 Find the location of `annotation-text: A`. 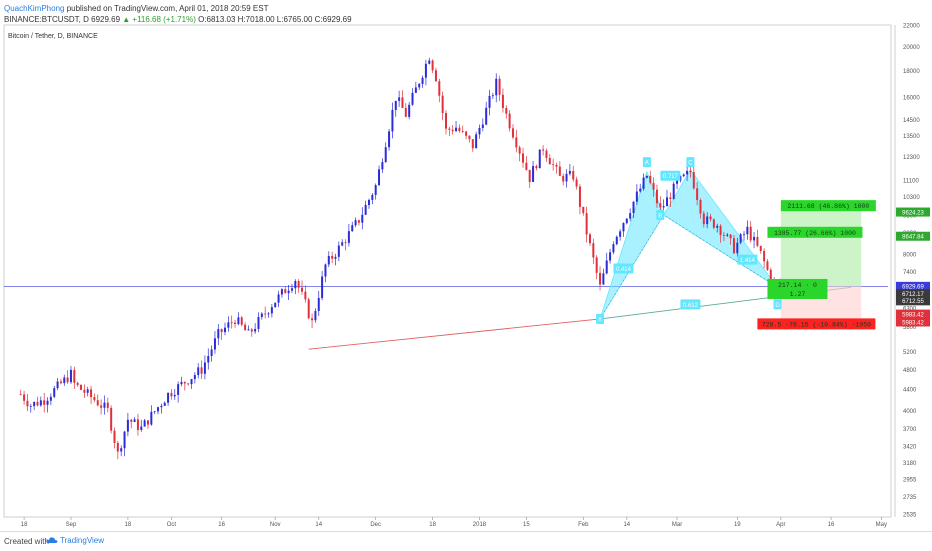

annotation-text: A is located at coordinates (647, 164).